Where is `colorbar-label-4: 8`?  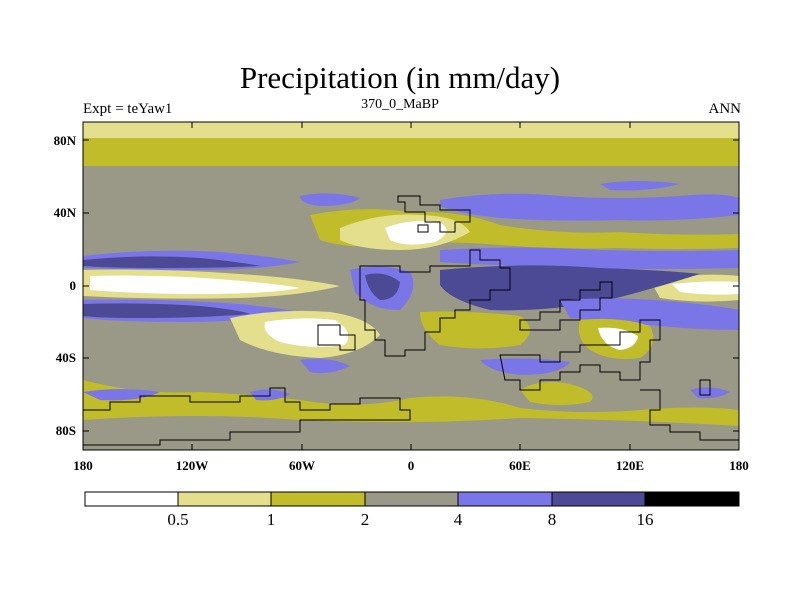 colorbar-label-4: 8 is located at coordinates (552, 519).